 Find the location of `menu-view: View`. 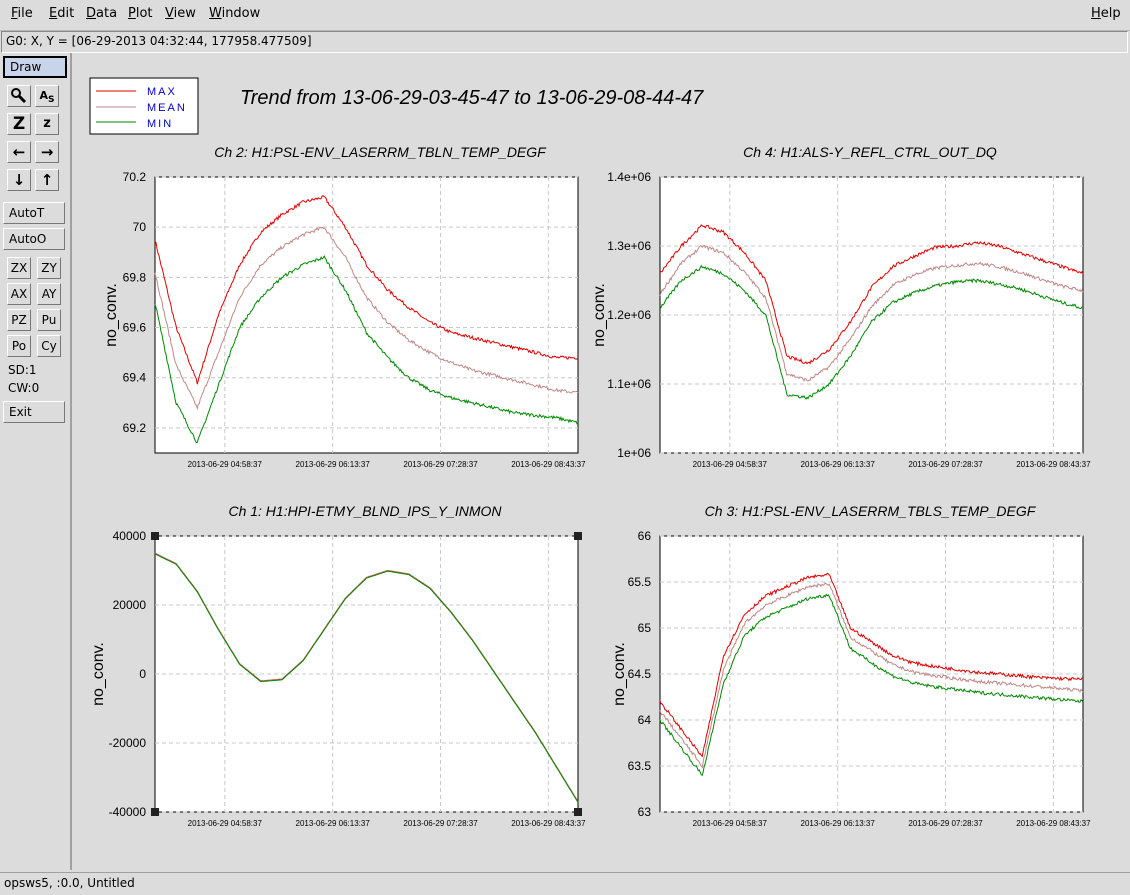

menu-view: View is located at coordinates (180, 13).